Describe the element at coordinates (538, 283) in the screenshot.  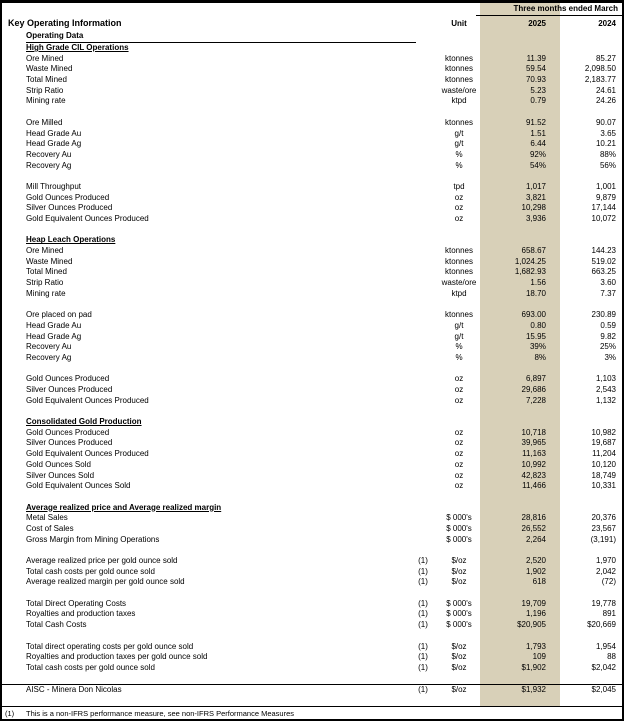
I see `row-value-2025: 1.56` at that location.